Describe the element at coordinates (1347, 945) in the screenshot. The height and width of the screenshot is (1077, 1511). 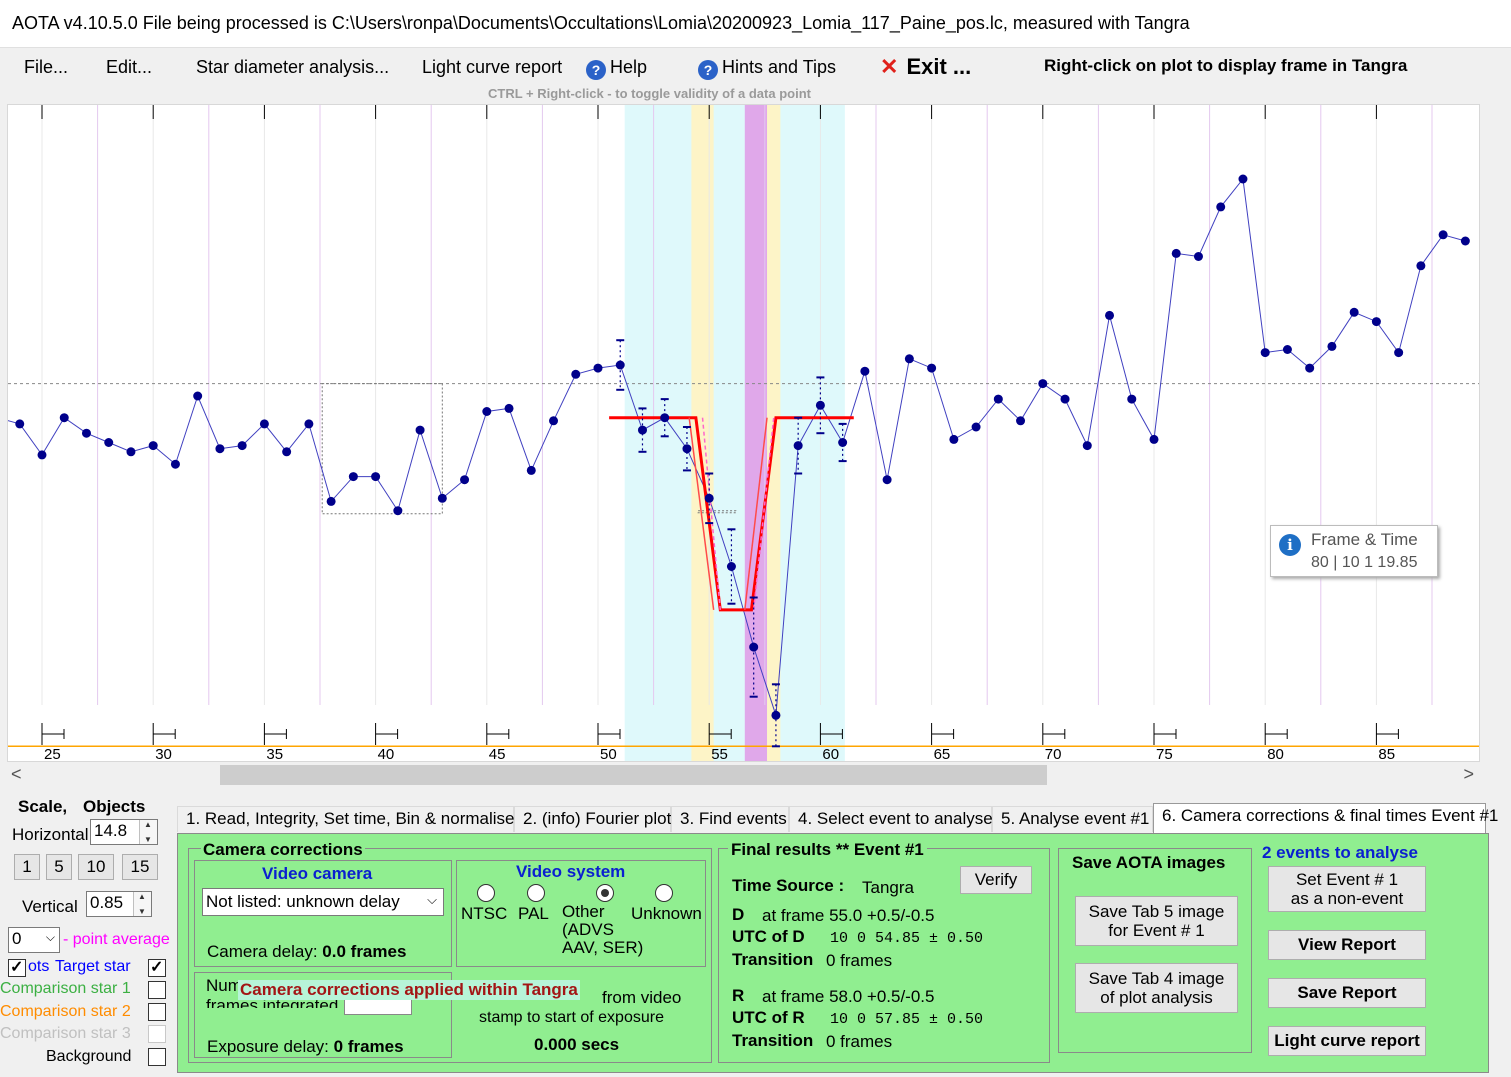
I see `view-report-button: View Report` at that location.